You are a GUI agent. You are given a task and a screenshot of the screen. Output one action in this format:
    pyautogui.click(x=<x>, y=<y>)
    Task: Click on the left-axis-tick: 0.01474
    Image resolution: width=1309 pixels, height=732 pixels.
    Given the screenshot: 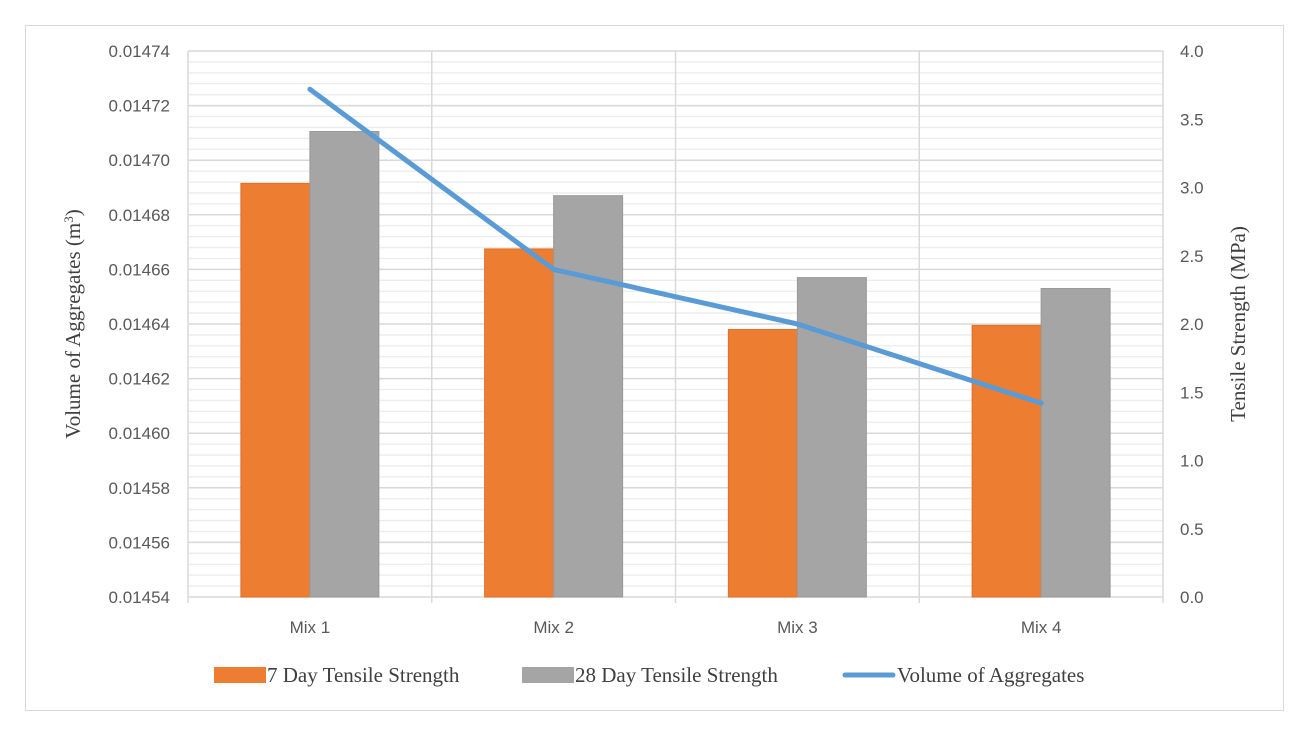 What is the action you would take?
    pyautogui.click(x=139, y=51)
    